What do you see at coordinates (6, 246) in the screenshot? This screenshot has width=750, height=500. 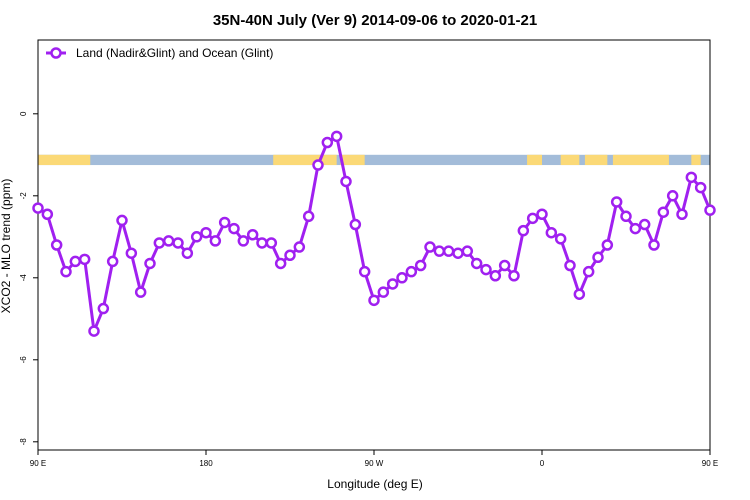 I see `y-axis-label: XCO2 - MLO trend (ppm)` at bounding box center [6, 246].